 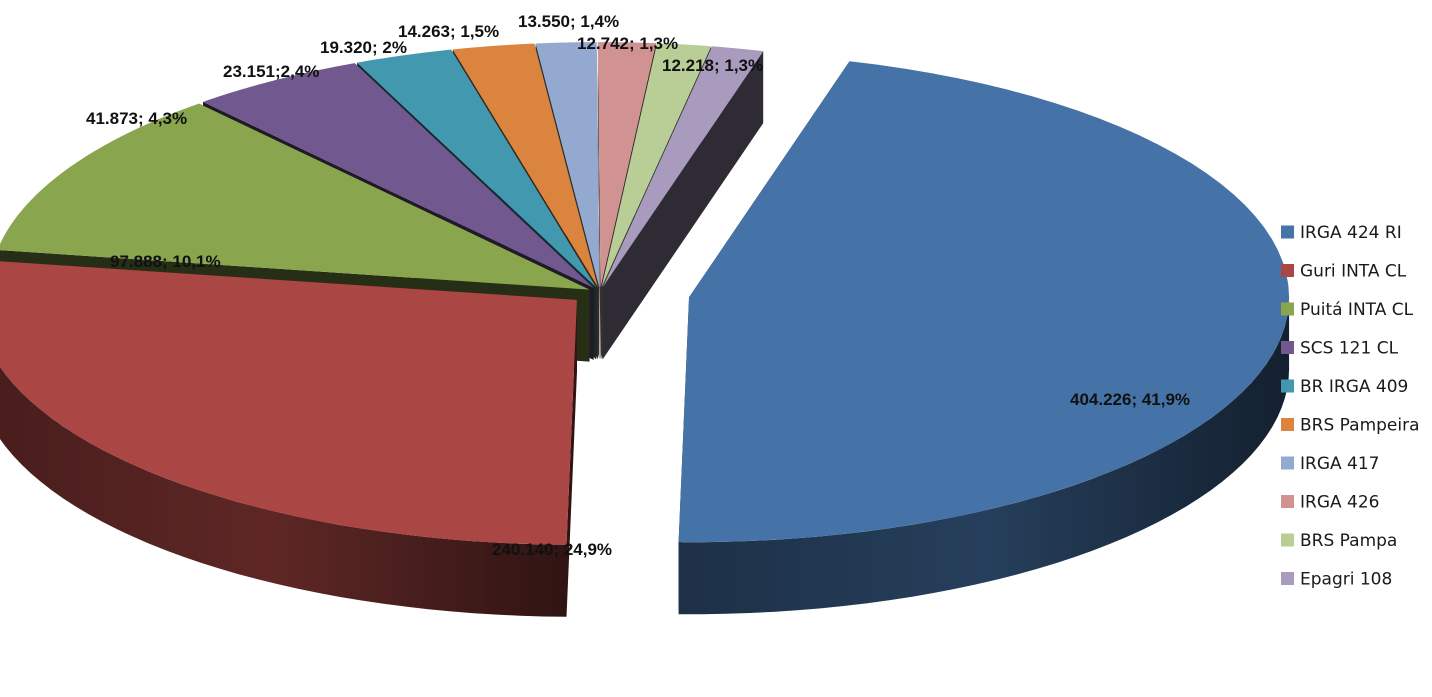 What do you see at coordinates (552, 549) in the screenshot?
I see `data-label: 240.140; 24,9%` at bounding box center [552, 549].